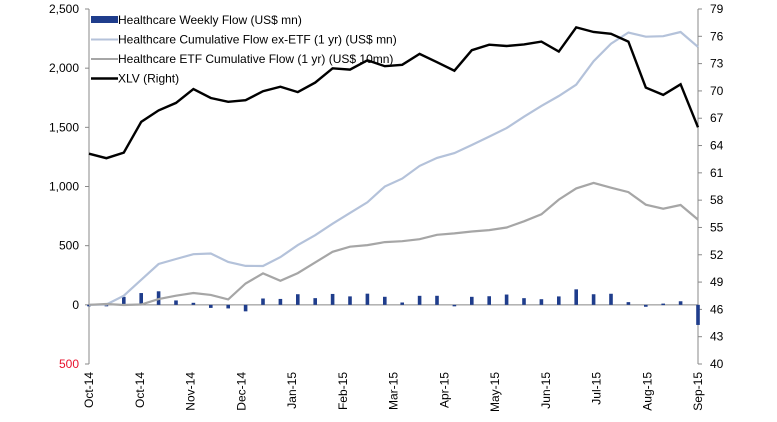 The height and width of the screenshot is (422, 777). Describe the element at coordinates (64, 68) in the screenshot. I see `left-tick-label: 2,000` at that location.